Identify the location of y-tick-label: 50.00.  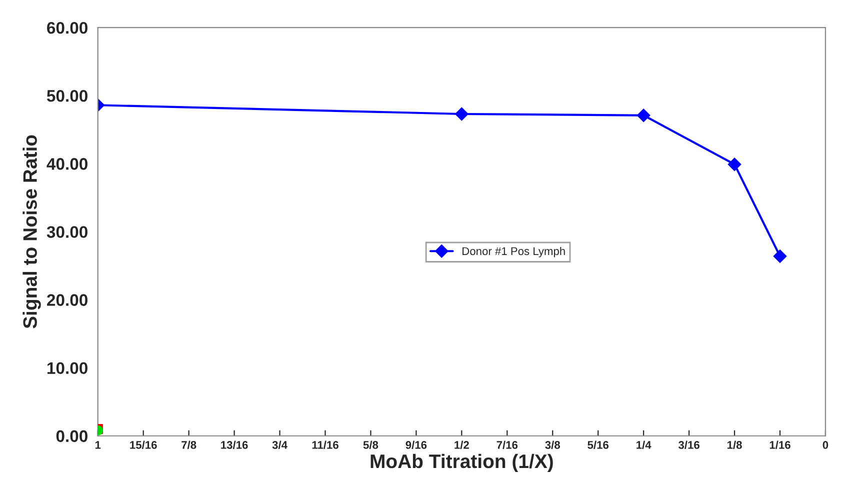
(67, 96).